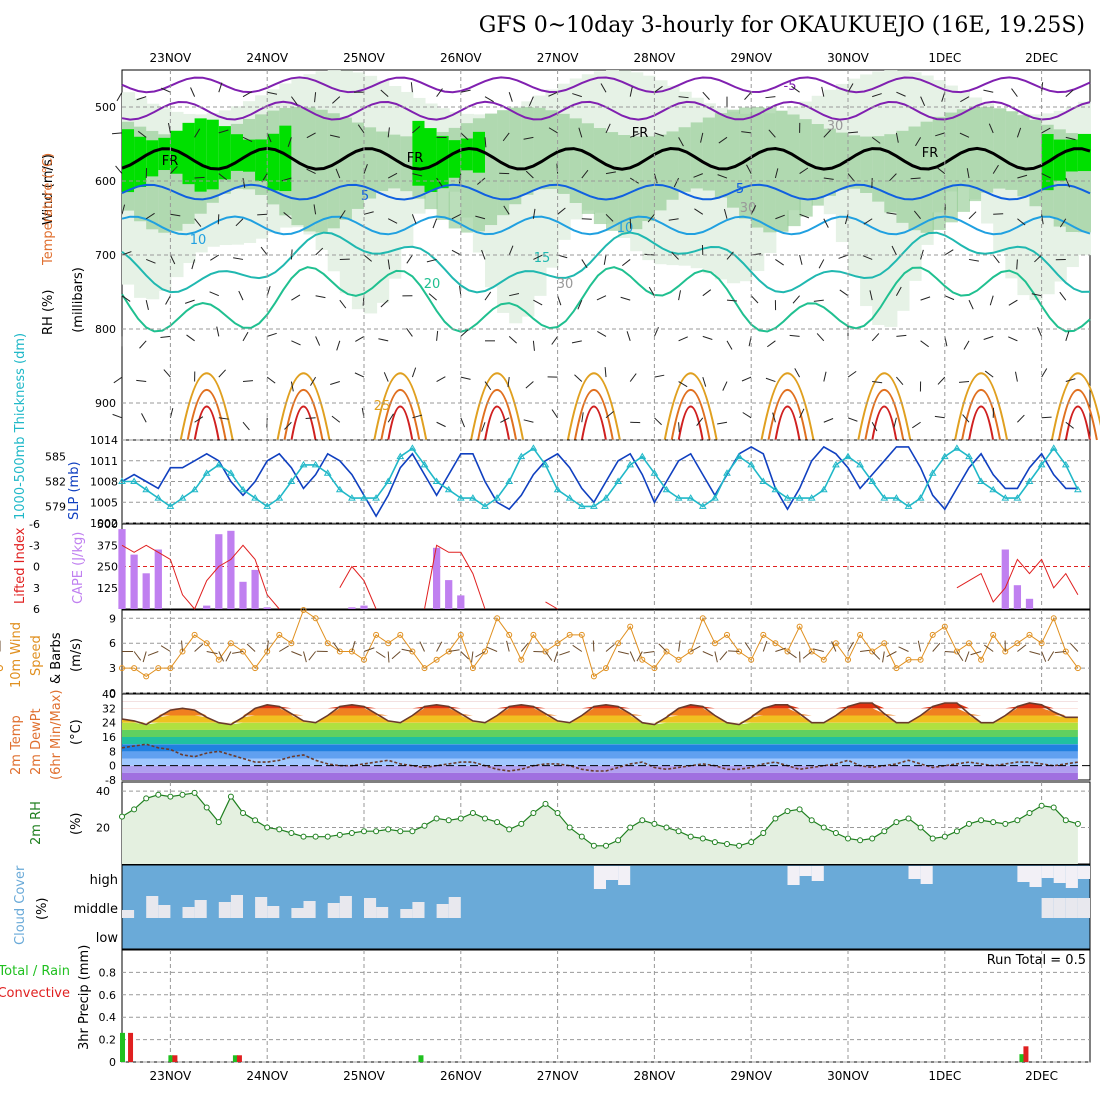 The image size is (1100, 1100). I want to click on cape-tick: 375, so click(107, 545).